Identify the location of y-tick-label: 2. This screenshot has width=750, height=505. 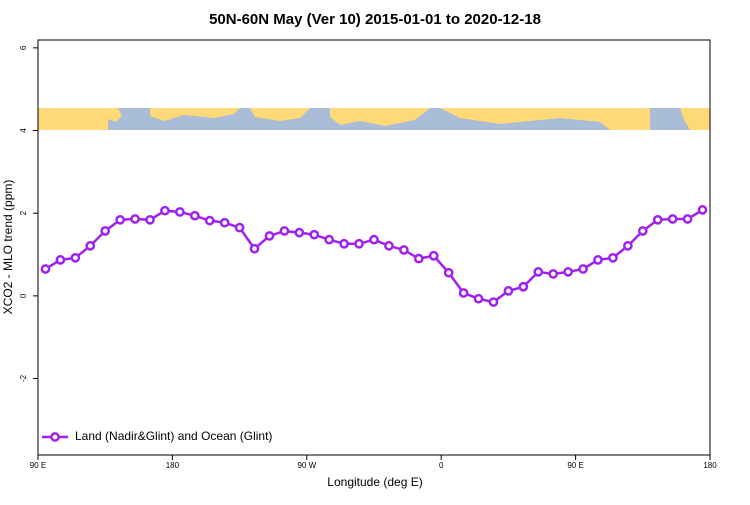
(23, 212).